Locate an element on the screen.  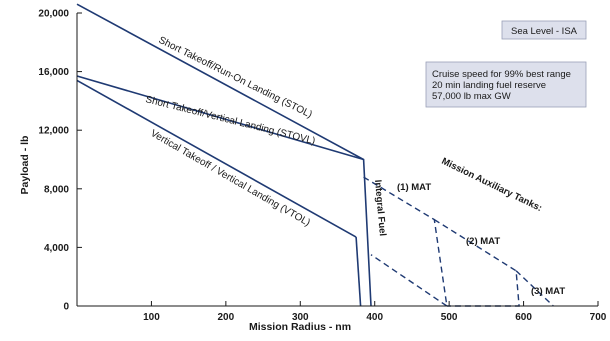
y-axis-title: Payload - lb is located at coordinates (25, 165).